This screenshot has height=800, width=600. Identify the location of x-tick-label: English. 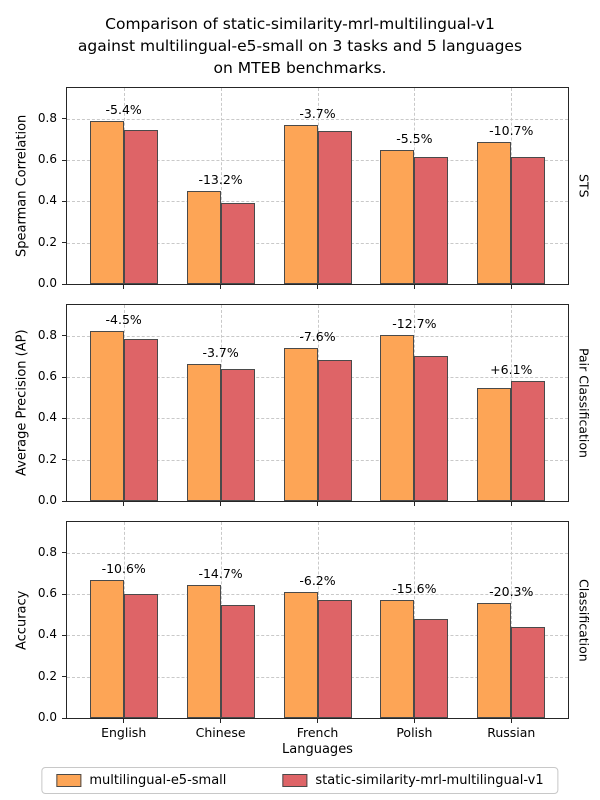
(124, 732).